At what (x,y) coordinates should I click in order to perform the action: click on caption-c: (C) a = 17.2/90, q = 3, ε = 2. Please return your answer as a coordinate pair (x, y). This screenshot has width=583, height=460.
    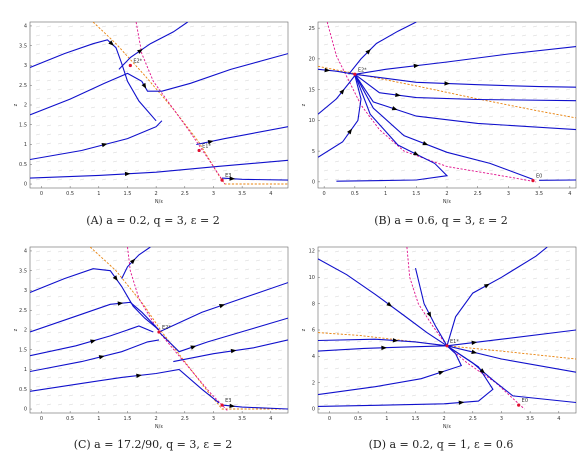
    Looking at the image, I should click on (153, 444).